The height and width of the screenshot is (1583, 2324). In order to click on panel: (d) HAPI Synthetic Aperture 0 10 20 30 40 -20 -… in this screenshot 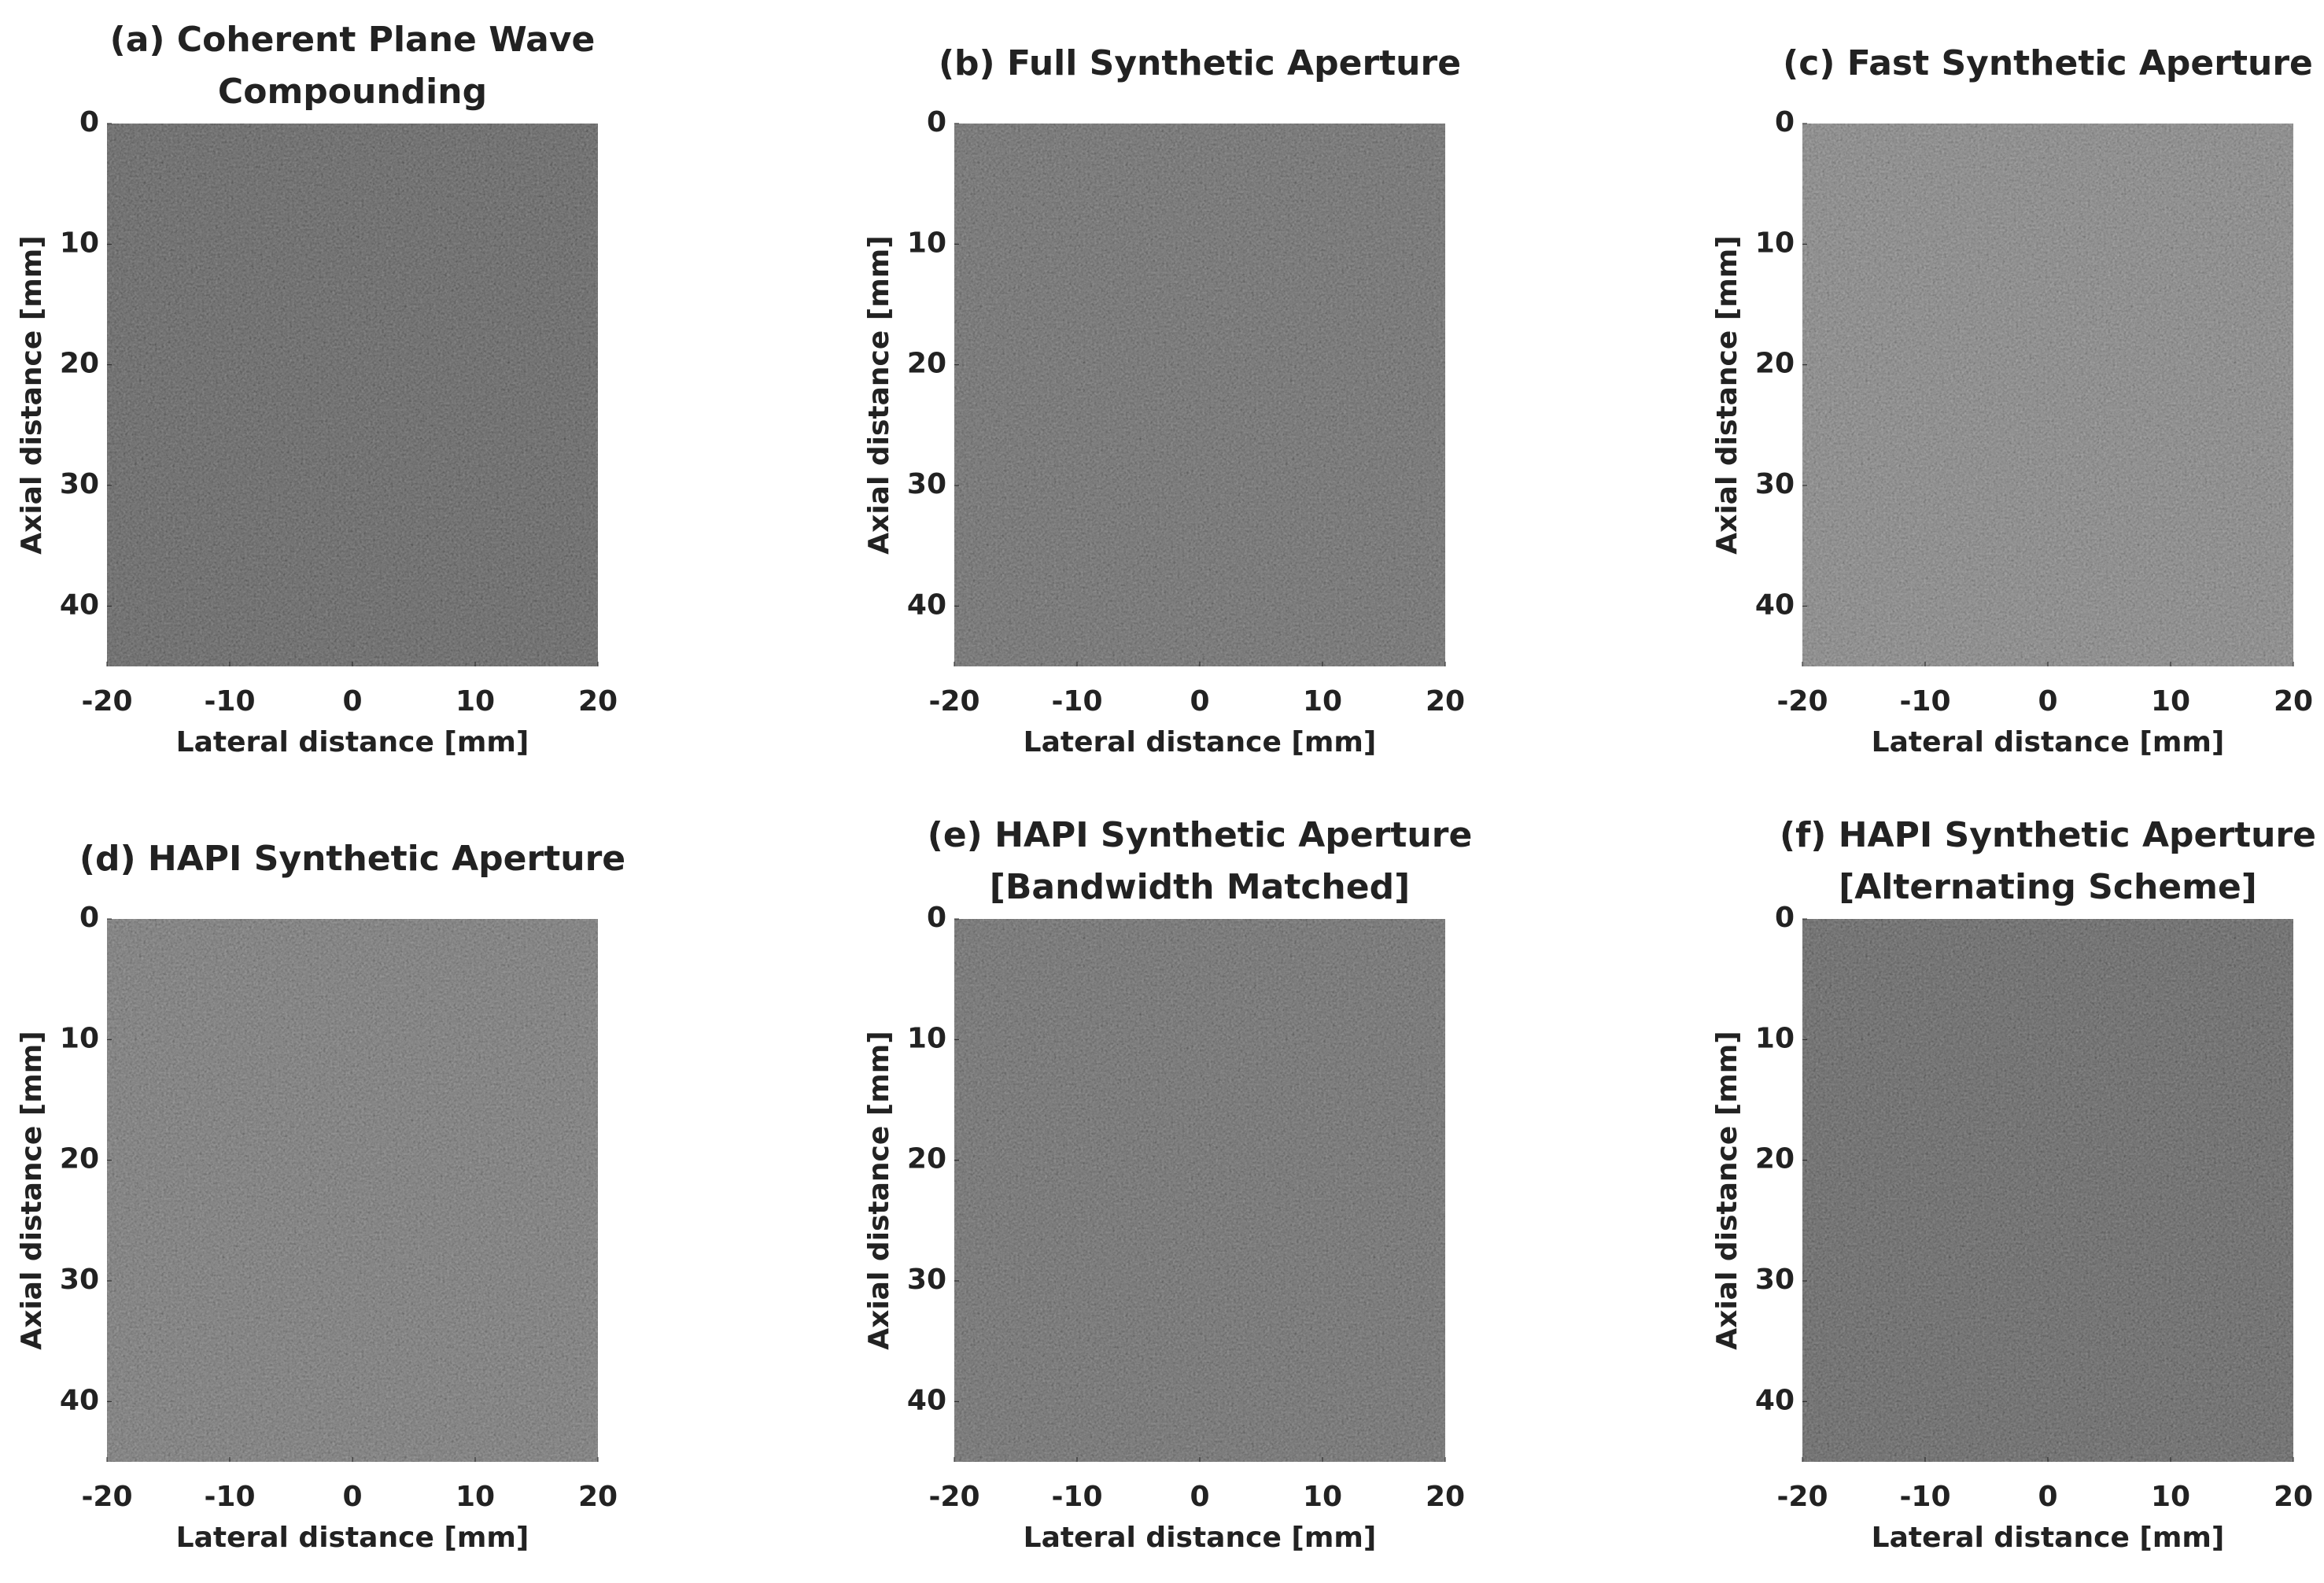, I will do `click(320, 1196)`.